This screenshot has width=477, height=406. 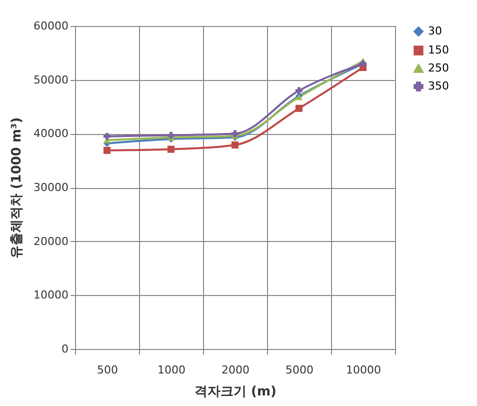 What do you see at coordinates (438, 86) in the screenshot?
I see `legend-label: 350` at bounding box center [438, 86].